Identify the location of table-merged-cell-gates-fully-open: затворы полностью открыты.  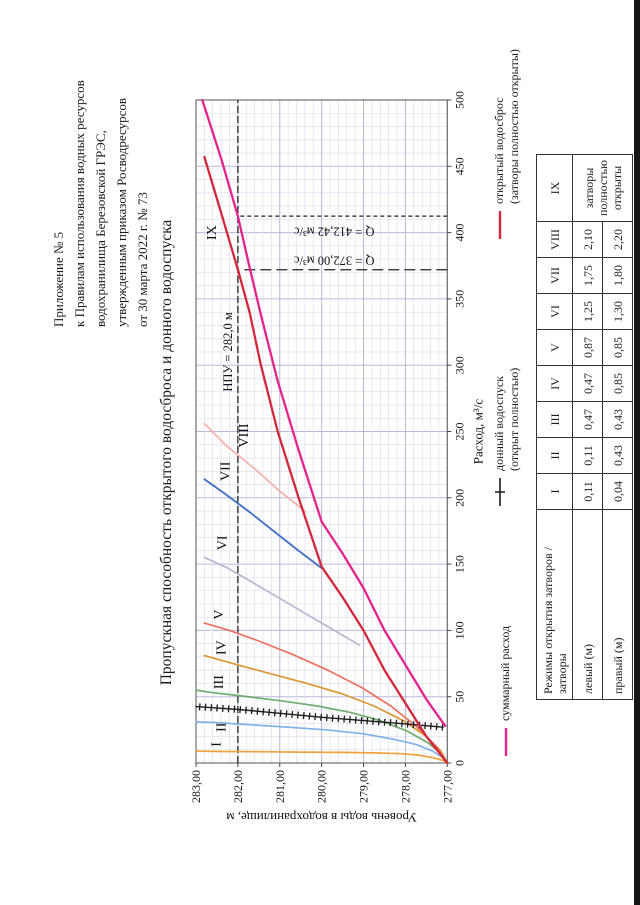
(602, 188).